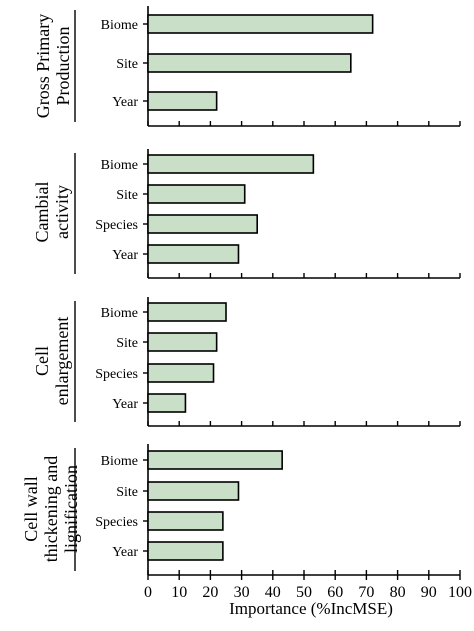 Image resolution: width=474 pixels, height=631 pixels. I want to click on group-label-line: activity, so click(62, 212).